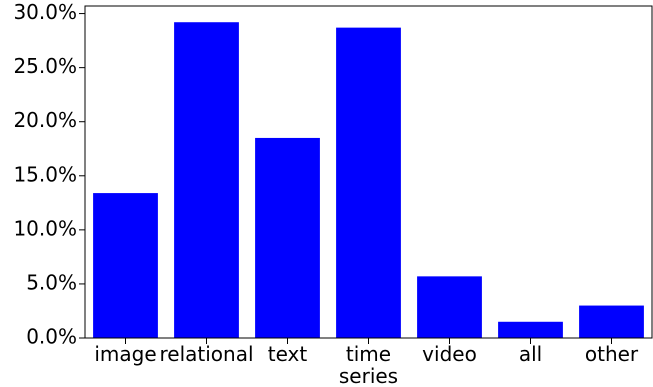 This screenshot has width=653, height=387. I want to click on bar-image, so click(125, 265).